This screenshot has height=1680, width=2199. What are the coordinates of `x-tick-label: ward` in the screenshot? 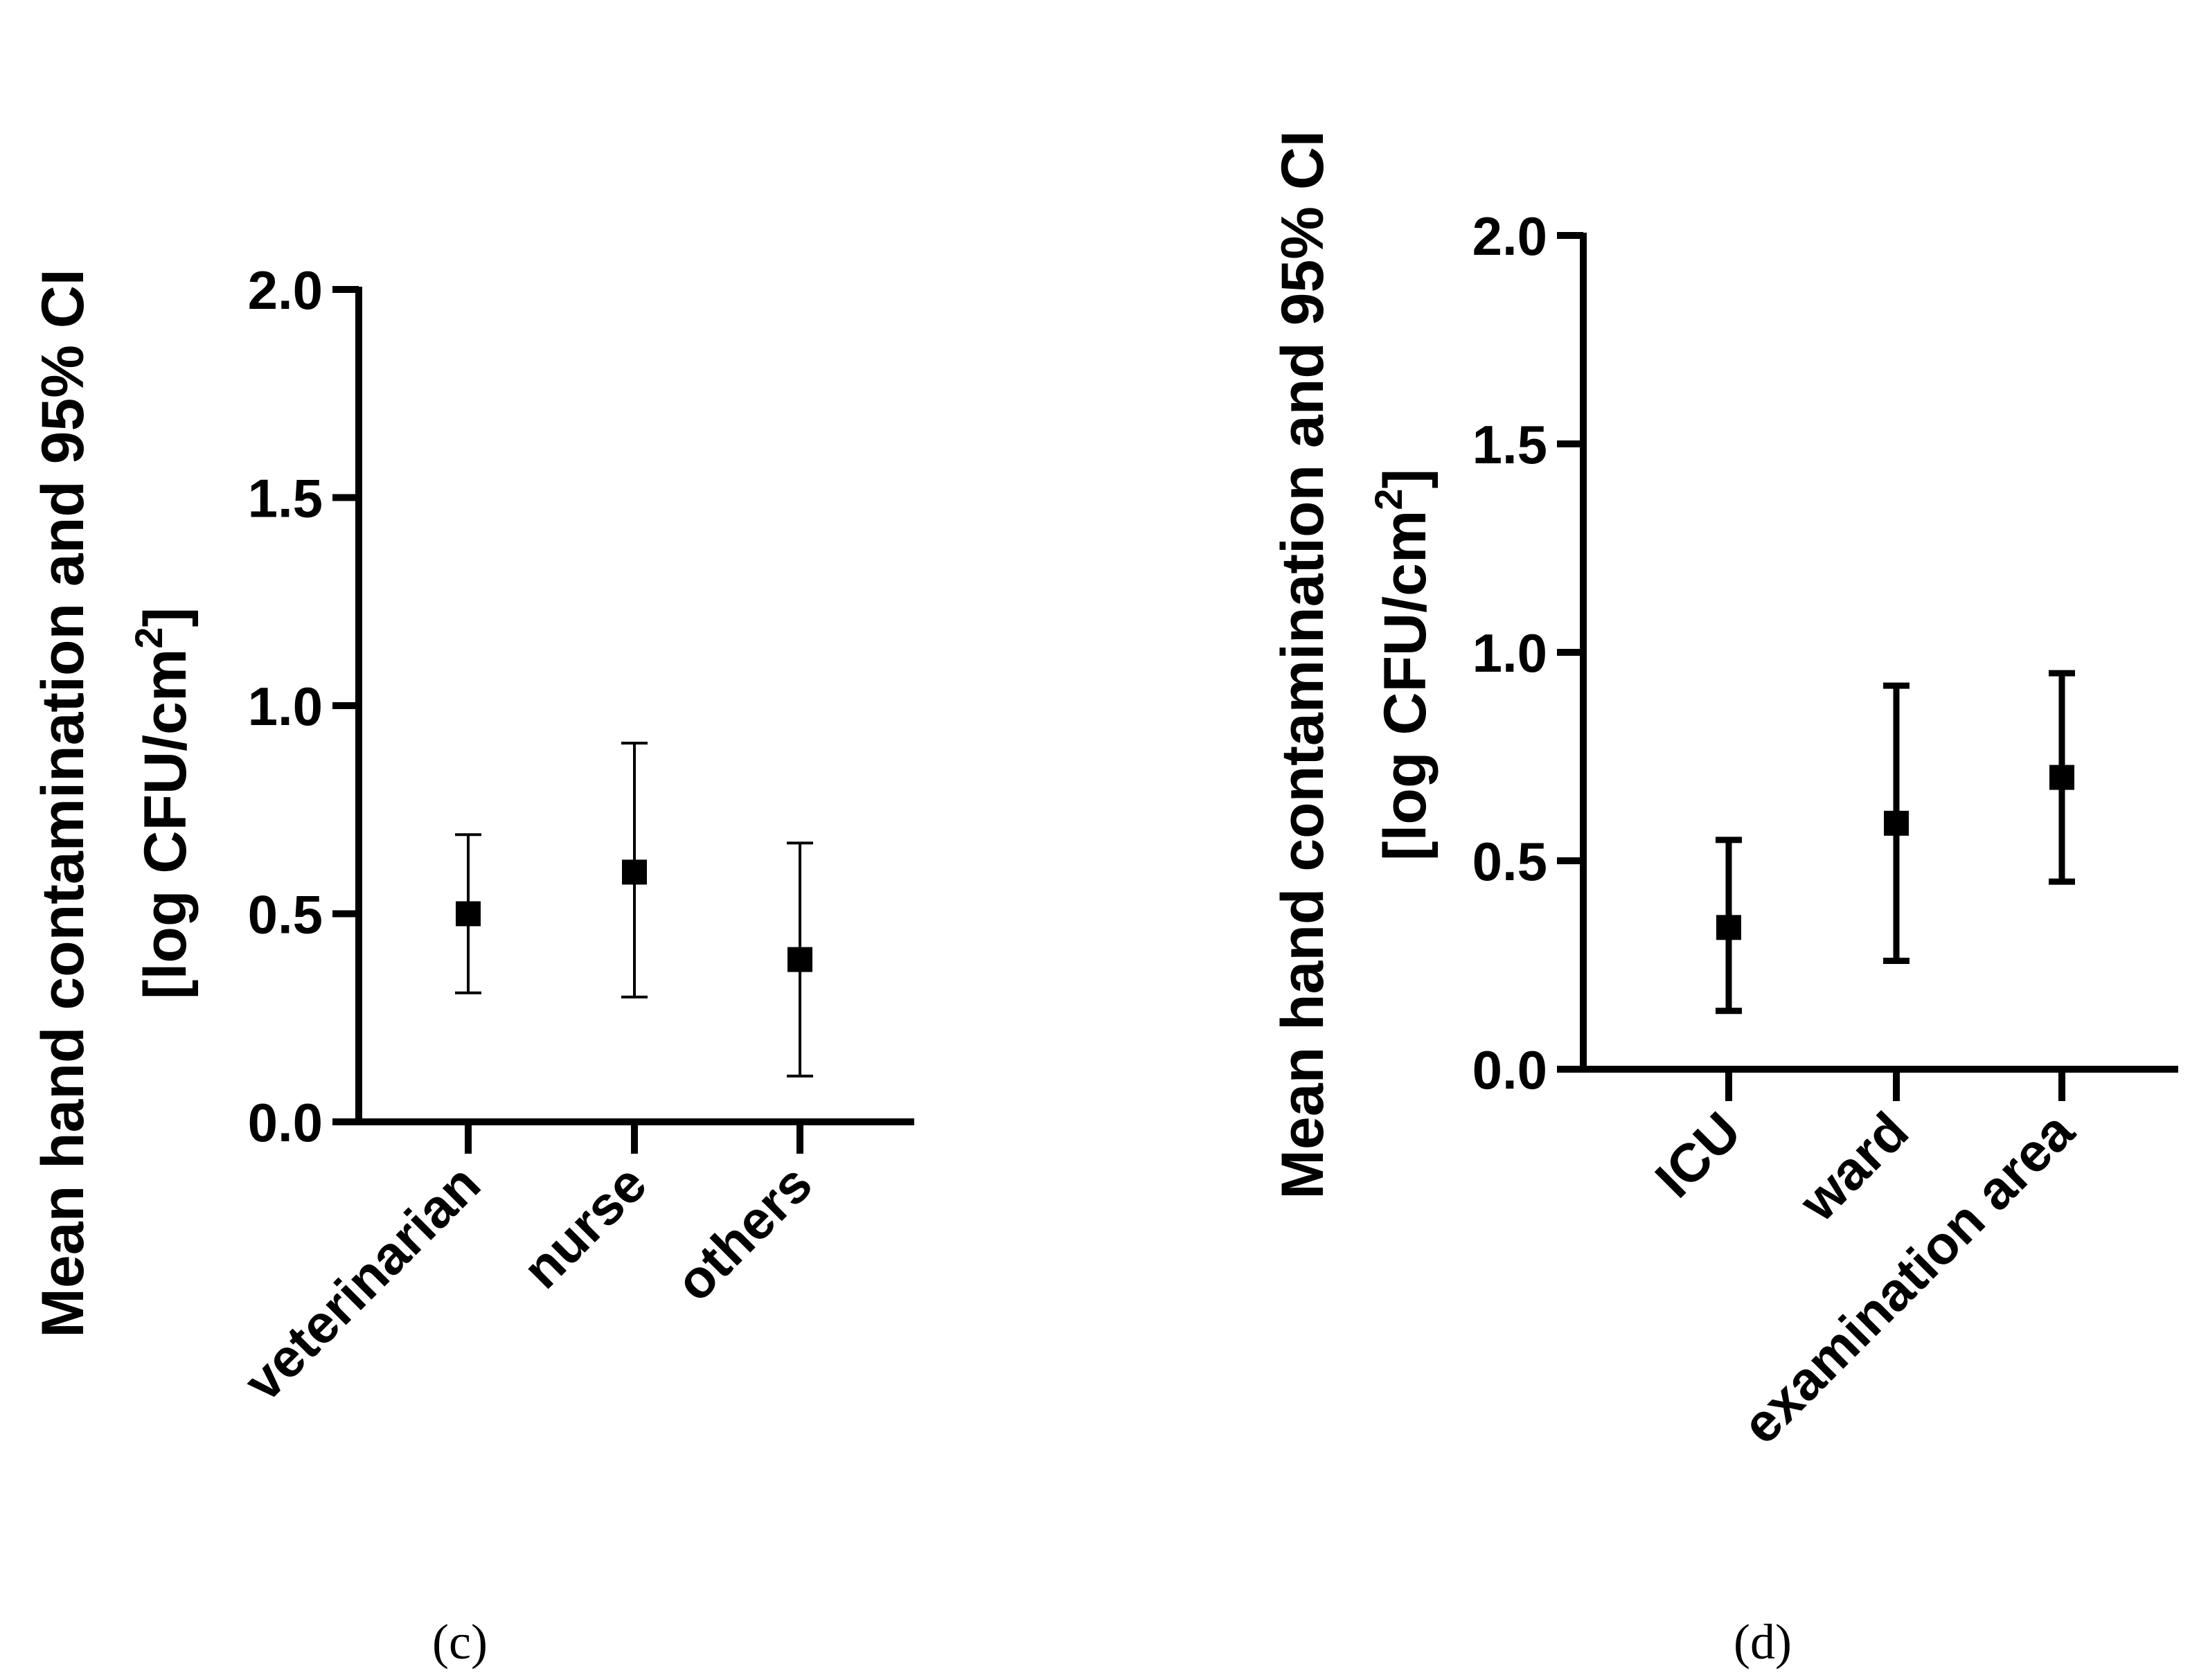 It's located at (1854, 1166).